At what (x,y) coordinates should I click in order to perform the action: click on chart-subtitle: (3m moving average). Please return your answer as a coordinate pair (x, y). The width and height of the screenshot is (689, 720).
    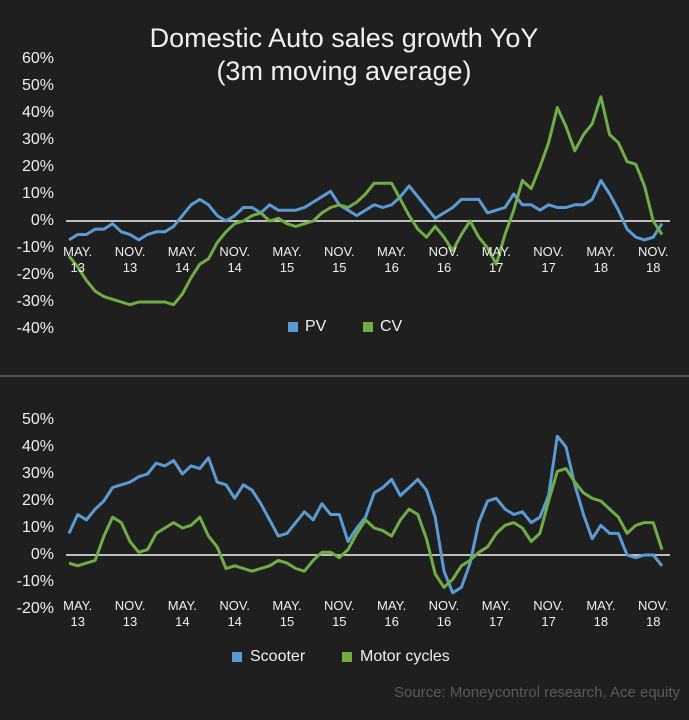
    Looking at the image, I should click on (343, 71).